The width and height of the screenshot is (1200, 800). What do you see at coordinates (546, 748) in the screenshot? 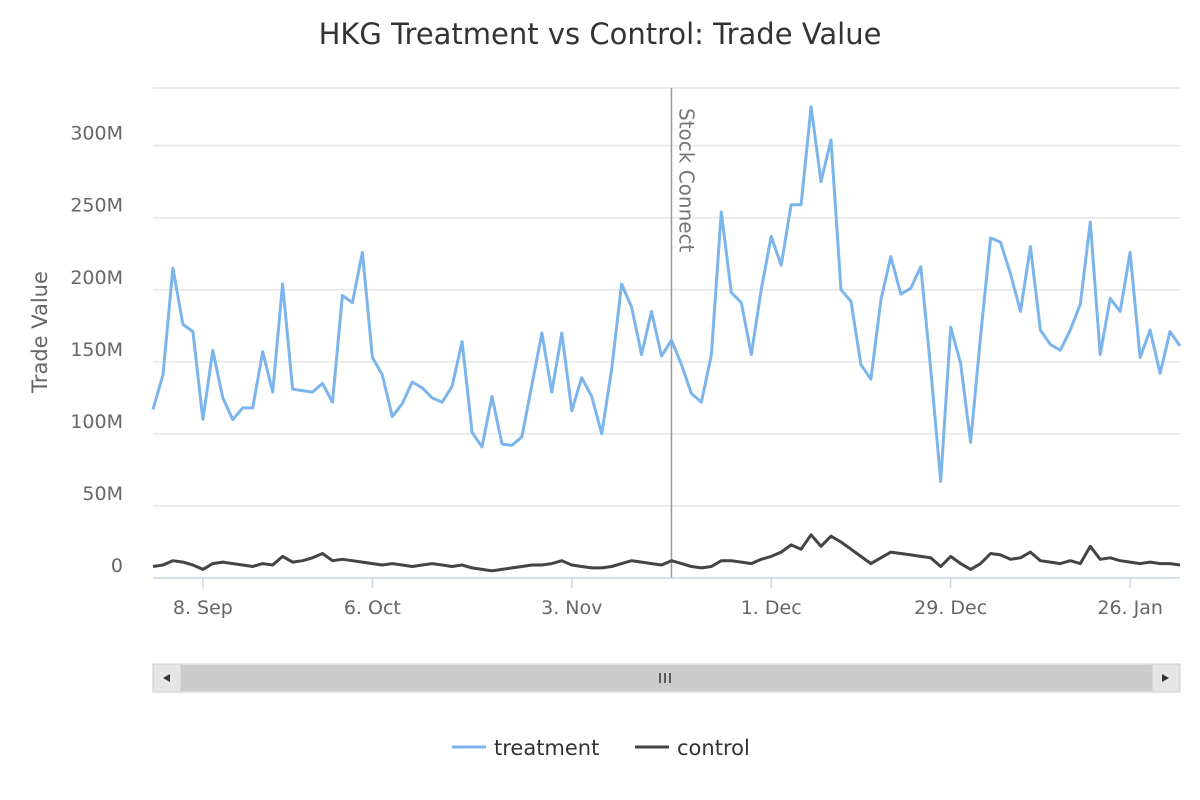
I see `legend-label-treatment: treatment` at bounding box center [546, 748].